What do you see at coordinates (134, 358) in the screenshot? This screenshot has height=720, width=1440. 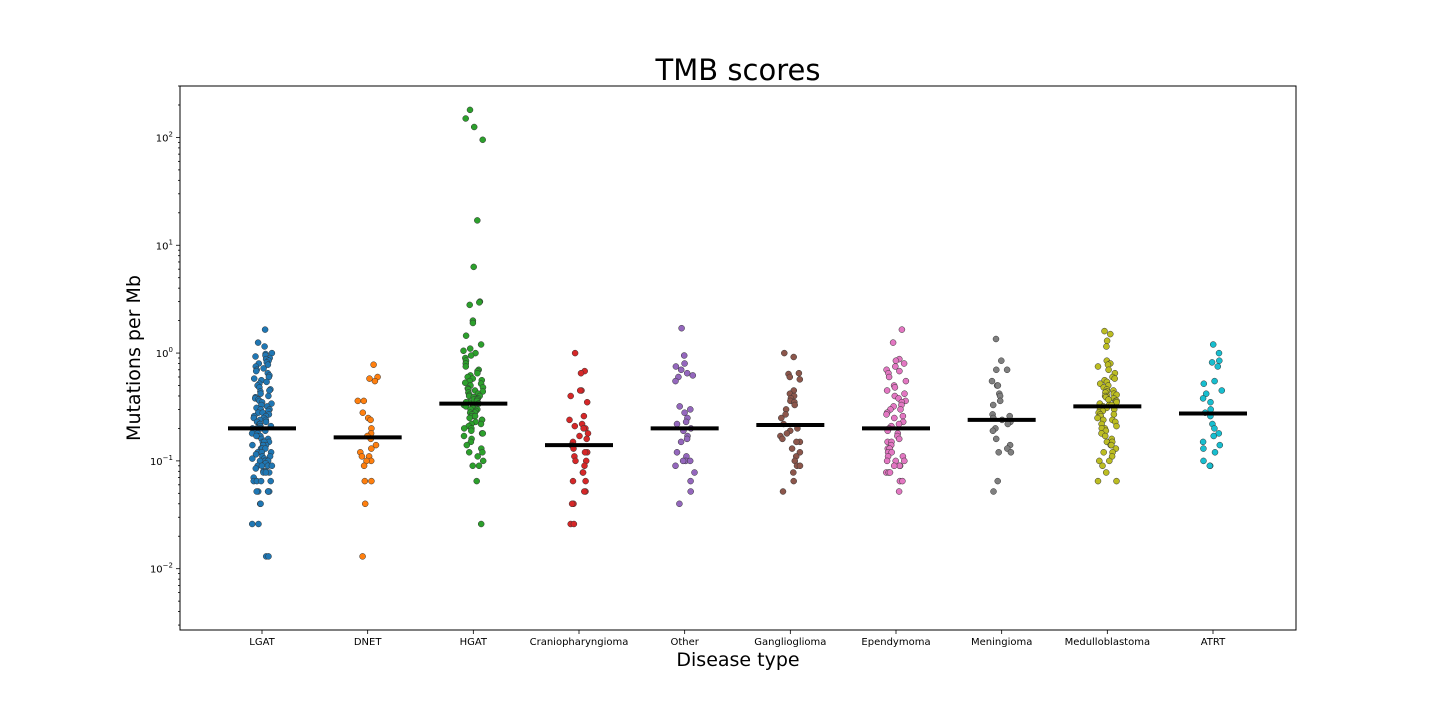 I see `y-axis-label: Mutations per Mb` at bounding box center [134, 358].